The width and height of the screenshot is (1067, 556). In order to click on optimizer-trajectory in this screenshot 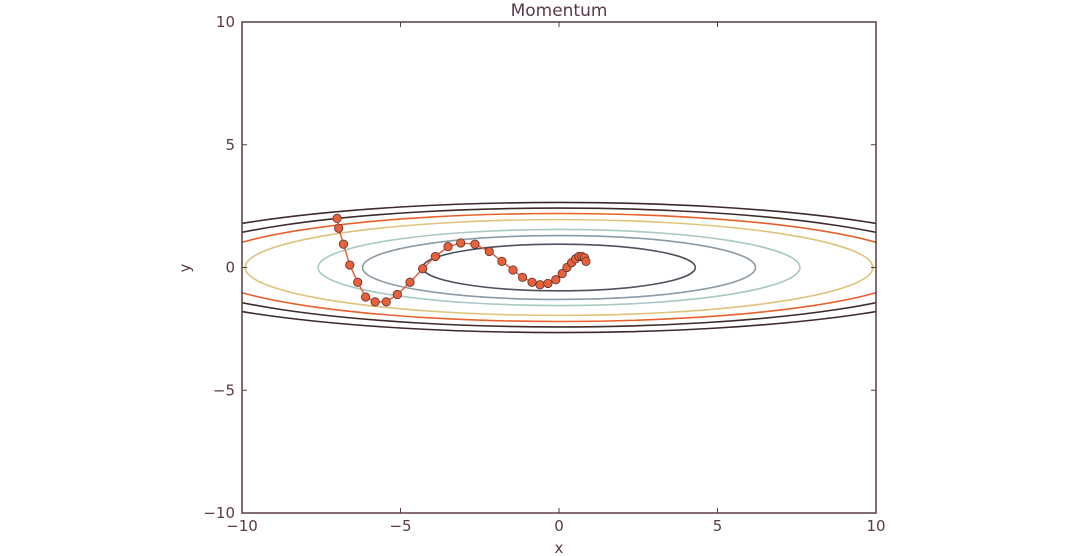, I will do `click(461, 260)`.